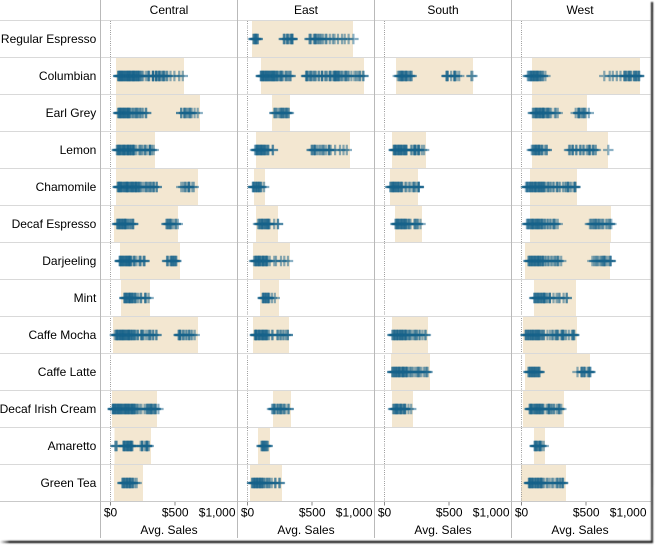 This screenshot has width=656, height=545. I want to click on svg-text: Green Tea, so click(68, 483).